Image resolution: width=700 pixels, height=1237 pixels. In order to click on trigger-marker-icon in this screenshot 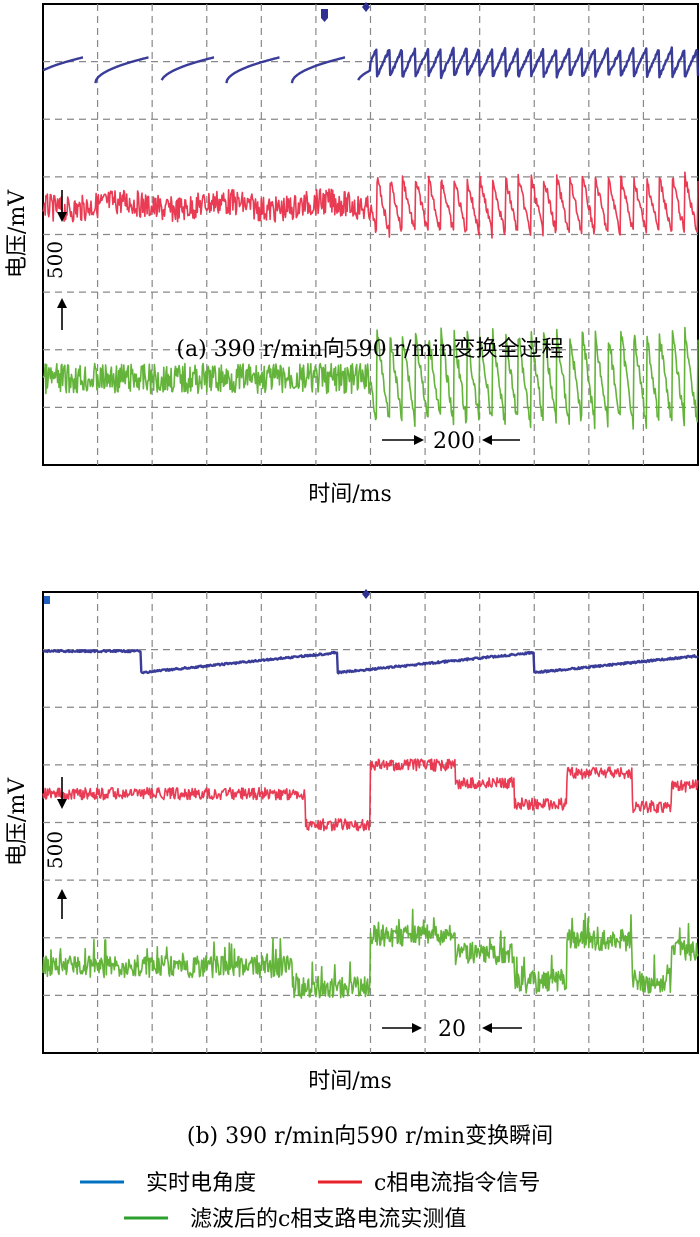, I will do `click(324, 15)`.